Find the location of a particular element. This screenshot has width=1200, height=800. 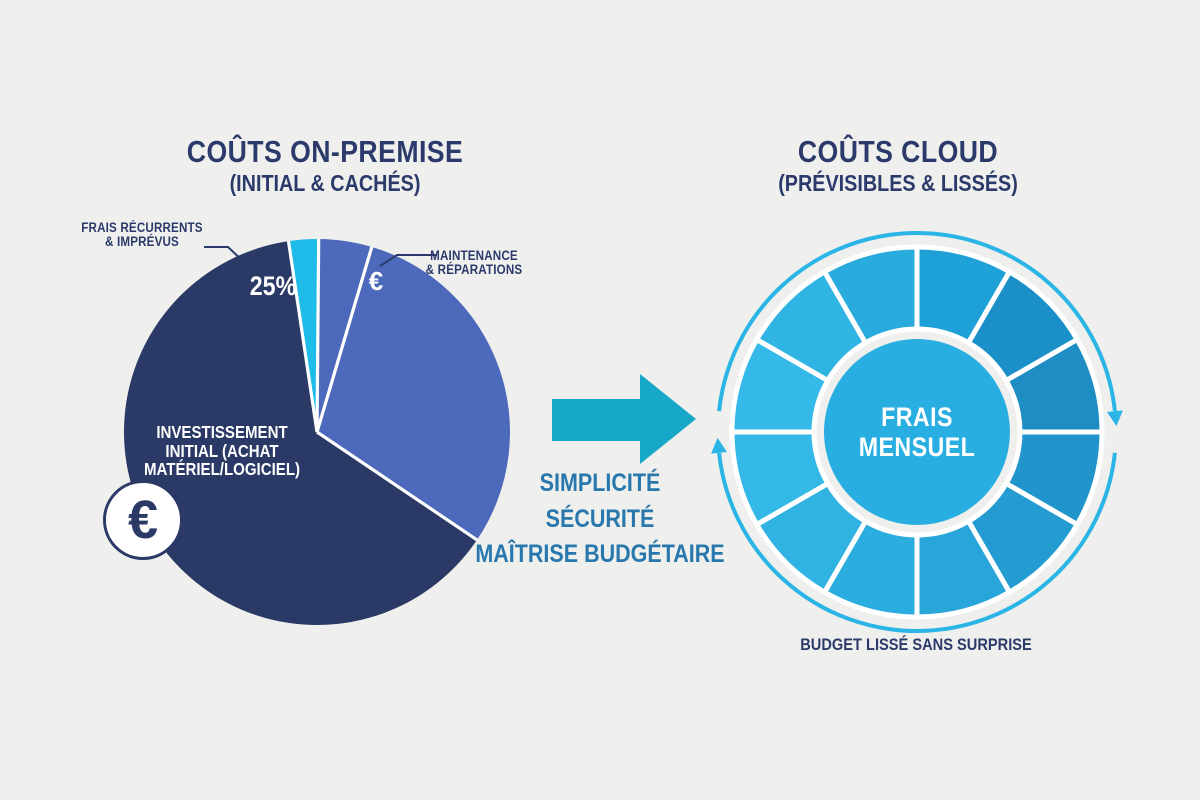

pie-euro-symbol: € is located at coordinates (376, 281).